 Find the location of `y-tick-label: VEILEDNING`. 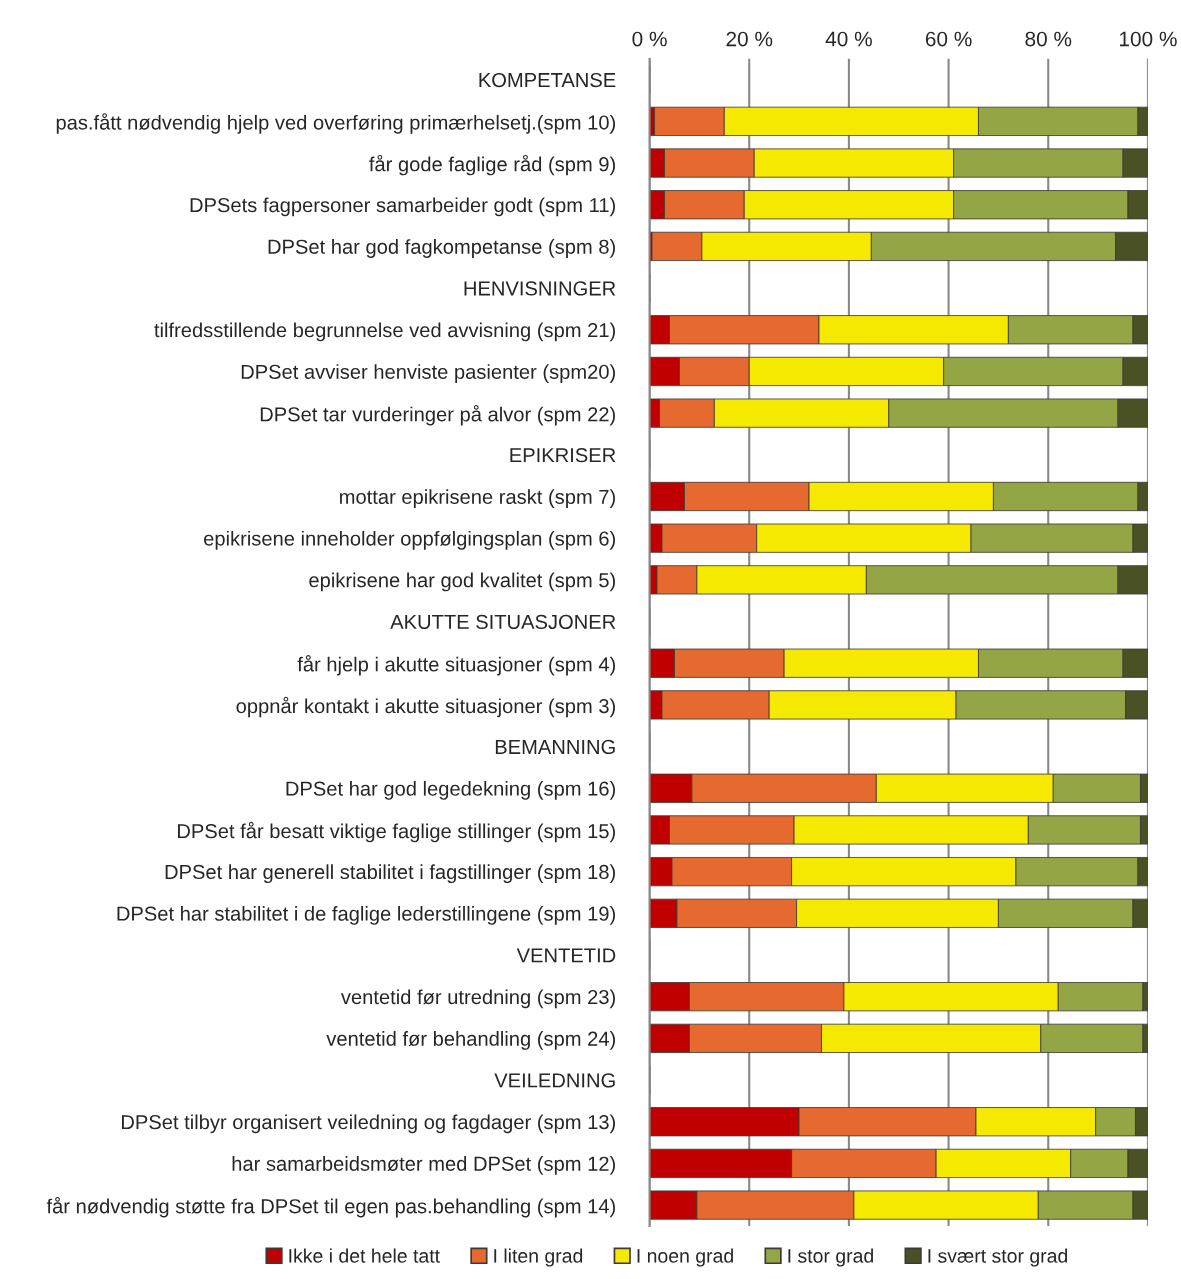

y-tick-label: VEILEDNING is located at coordinates (554, 1080).